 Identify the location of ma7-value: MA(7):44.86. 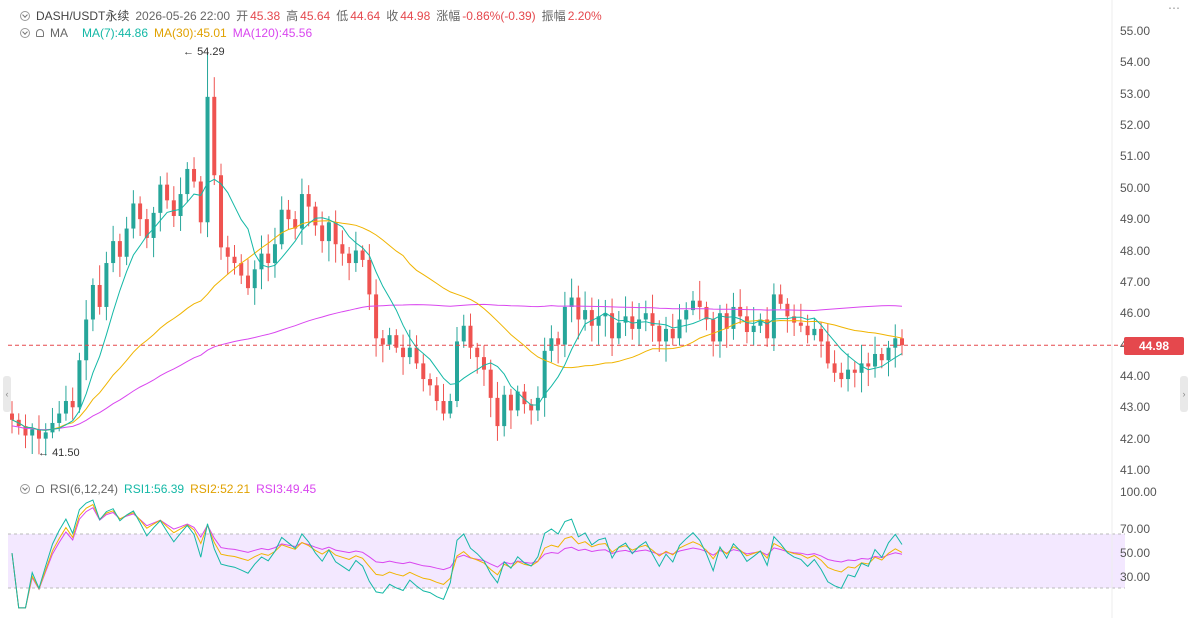
(115, 33).